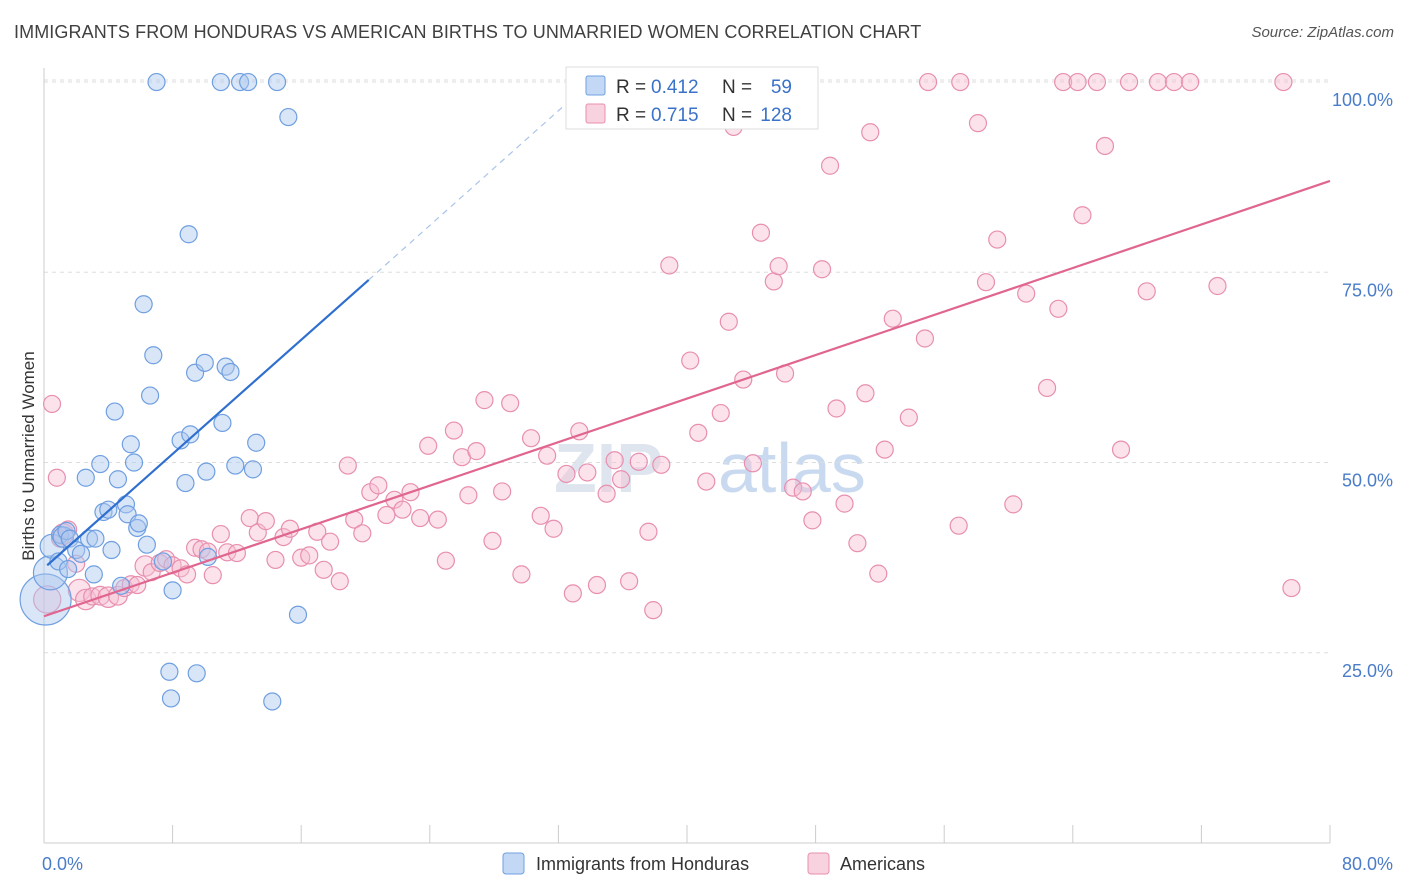 Image resolution: width=1406 pixels, height=892 pixels. Describe the element at coordinates (62, 864) in the screenshot. I see `x-tick-label-min: 0.0%` at that location.